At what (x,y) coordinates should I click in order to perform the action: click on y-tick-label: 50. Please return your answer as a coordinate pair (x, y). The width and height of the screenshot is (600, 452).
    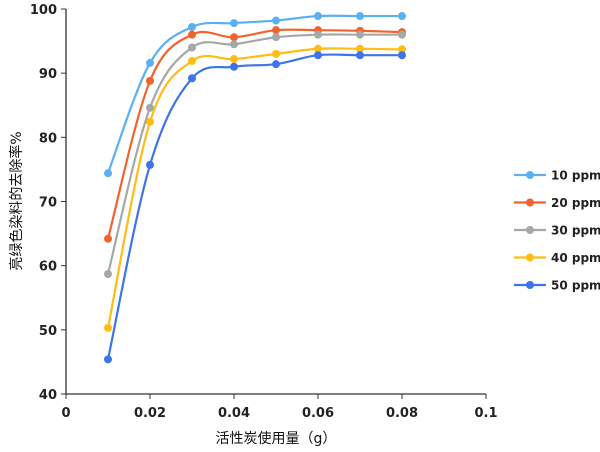
    Looking at the image, I should click on (48, 331).